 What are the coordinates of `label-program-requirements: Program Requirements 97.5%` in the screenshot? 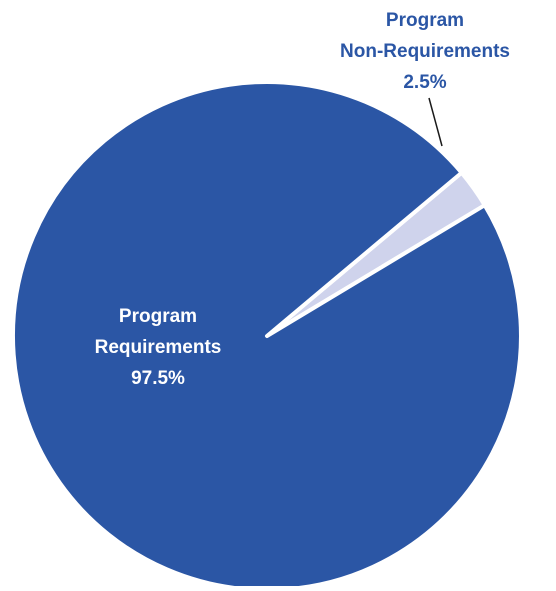 It's located at (158, 347).